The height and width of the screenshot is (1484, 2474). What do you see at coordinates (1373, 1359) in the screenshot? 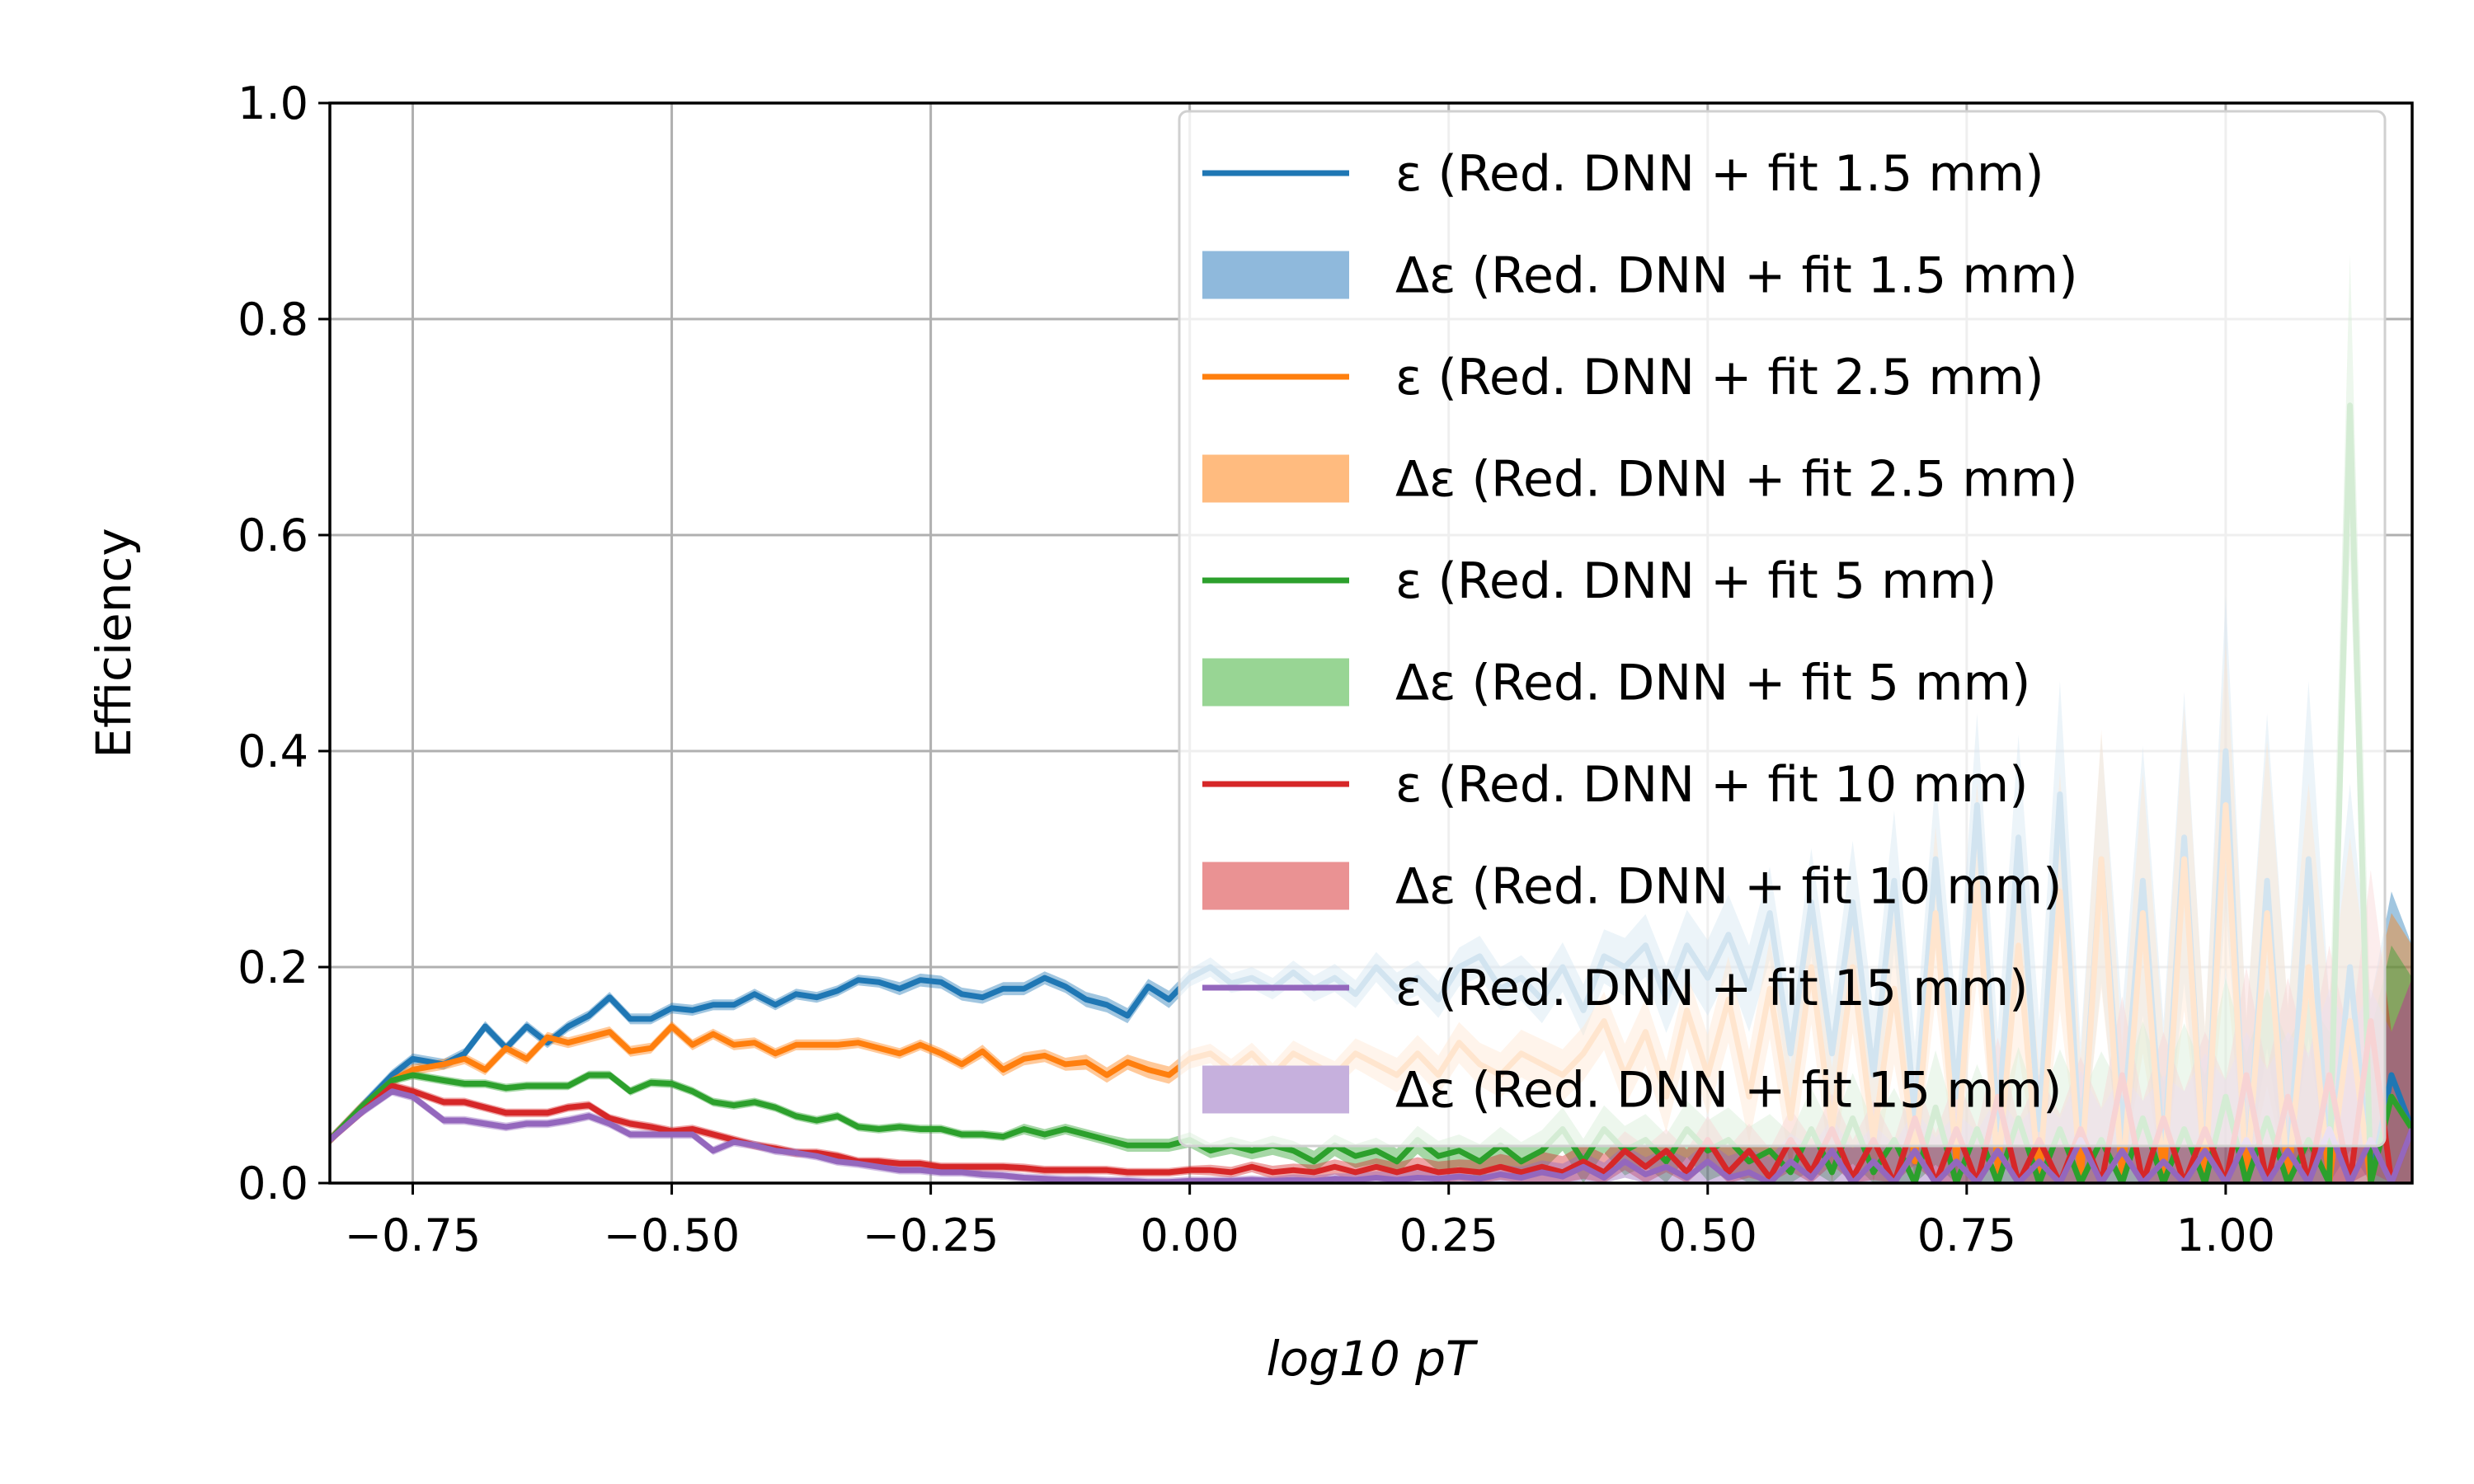
I see `x-axis-label: log10 pT` at bounding box center [1373, 1359].